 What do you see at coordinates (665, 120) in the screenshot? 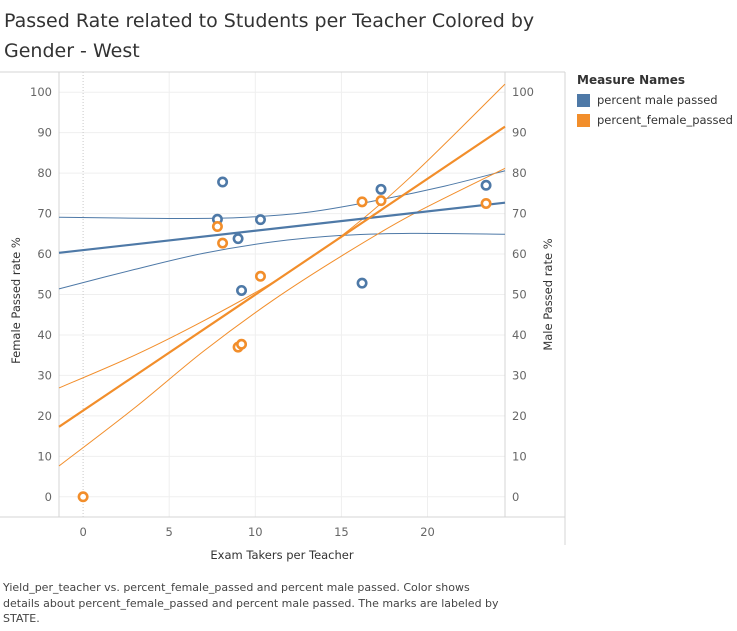
I see `legend-label-female: percent_female_passed` at bounding box center [665, 120].